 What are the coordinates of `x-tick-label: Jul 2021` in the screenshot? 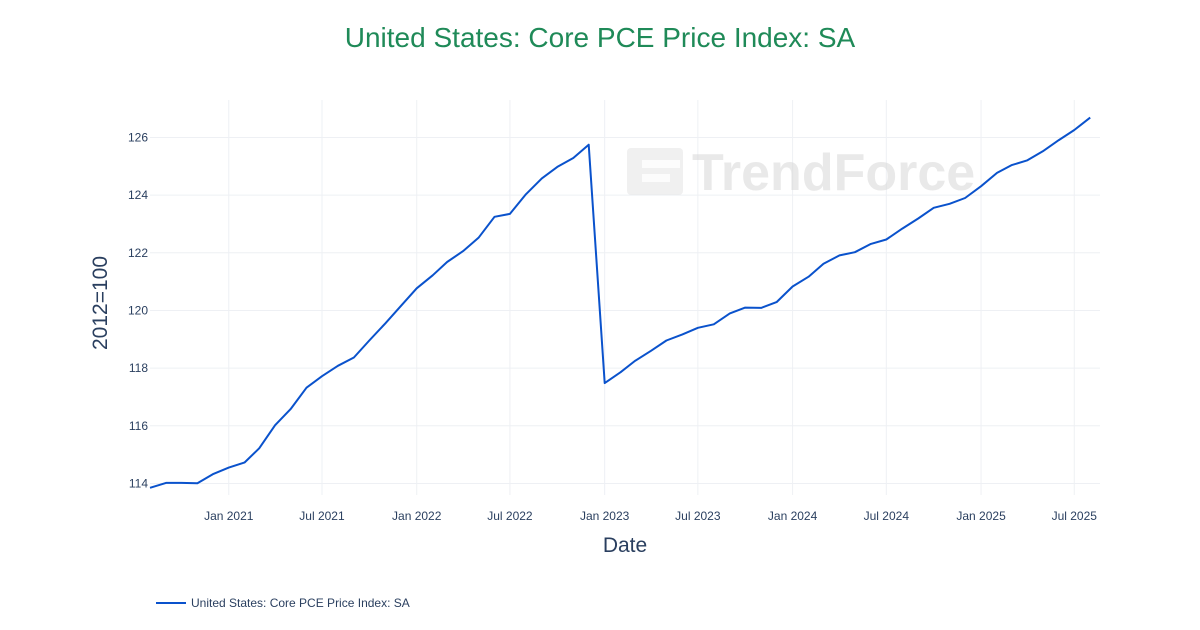 It's located at (322, 516).